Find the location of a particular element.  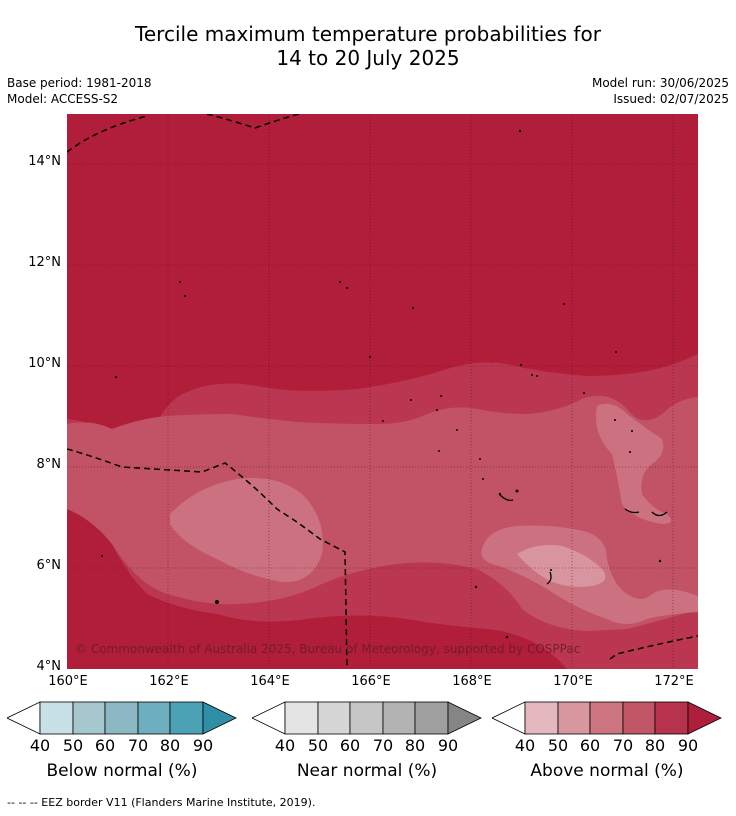

tick-below-90: 90 is located at coordinates (203, 745).